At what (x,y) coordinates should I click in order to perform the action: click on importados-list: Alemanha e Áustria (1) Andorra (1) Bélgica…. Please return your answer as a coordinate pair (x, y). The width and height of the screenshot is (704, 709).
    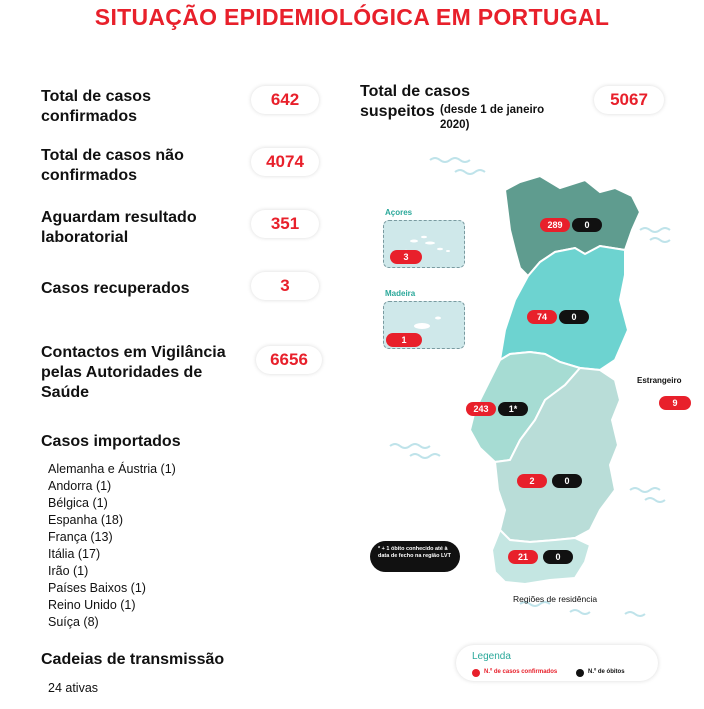
    Looking at the image, I should click on (112, 546).